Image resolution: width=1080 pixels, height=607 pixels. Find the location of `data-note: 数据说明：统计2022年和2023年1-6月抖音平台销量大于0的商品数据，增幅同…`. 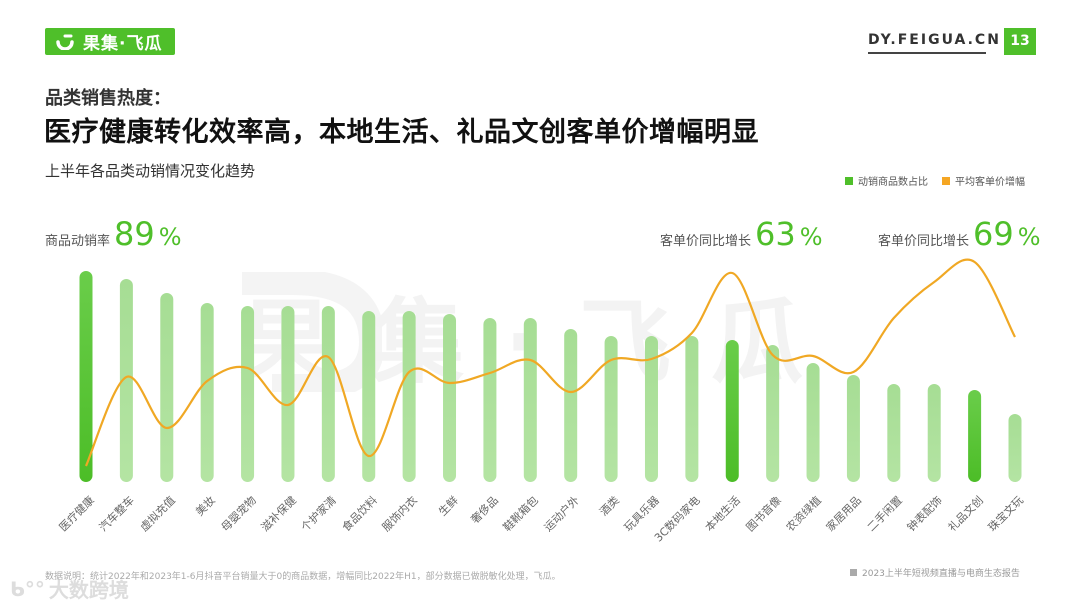

data-note: 数据说明：统计2022年和2023年1-6月抖音平台销量大于0的商品数据，增幅同… is located at coordinates (303, 577).